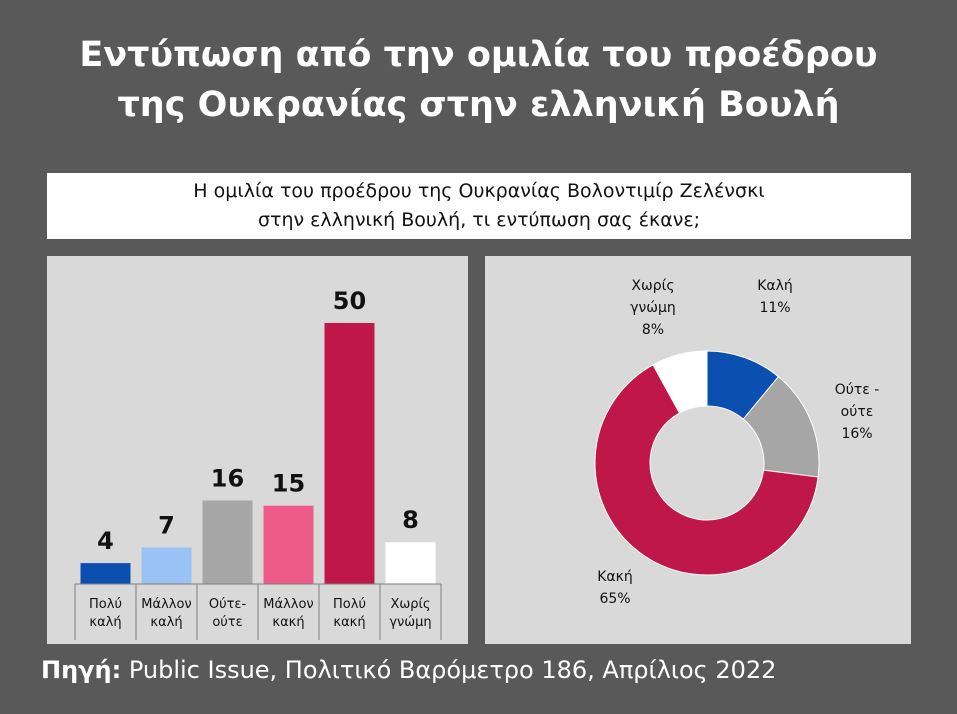  Describe the element at coordinates (349, 301) in the screenshot. I see `bar-value-label: 50` at that location.